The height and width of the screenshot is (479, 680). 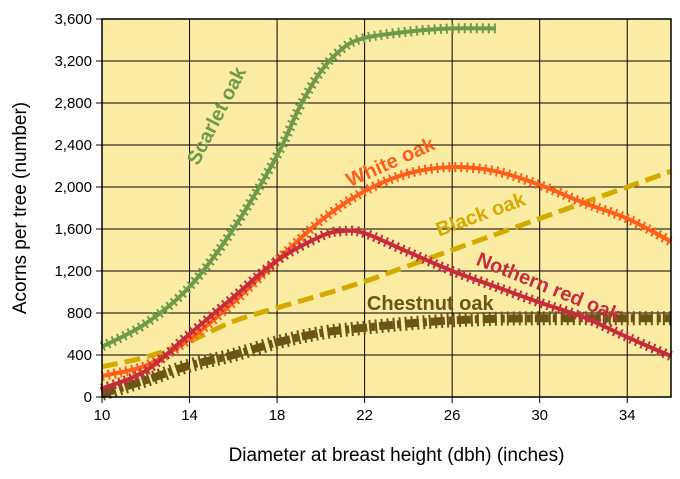 What do you see at coordinates (88, 397) in the screenshot?
I see `y-tick-label: 0` at bounding box center [88, 397].